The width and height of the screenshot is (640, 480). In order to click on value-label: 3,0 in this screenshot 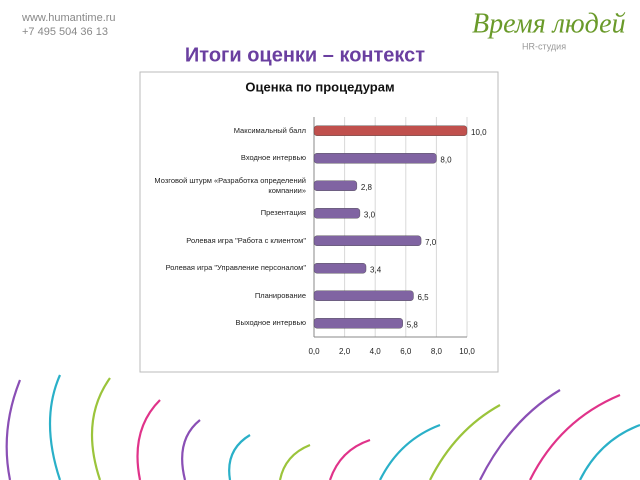, I will do `click(370, 214)`.